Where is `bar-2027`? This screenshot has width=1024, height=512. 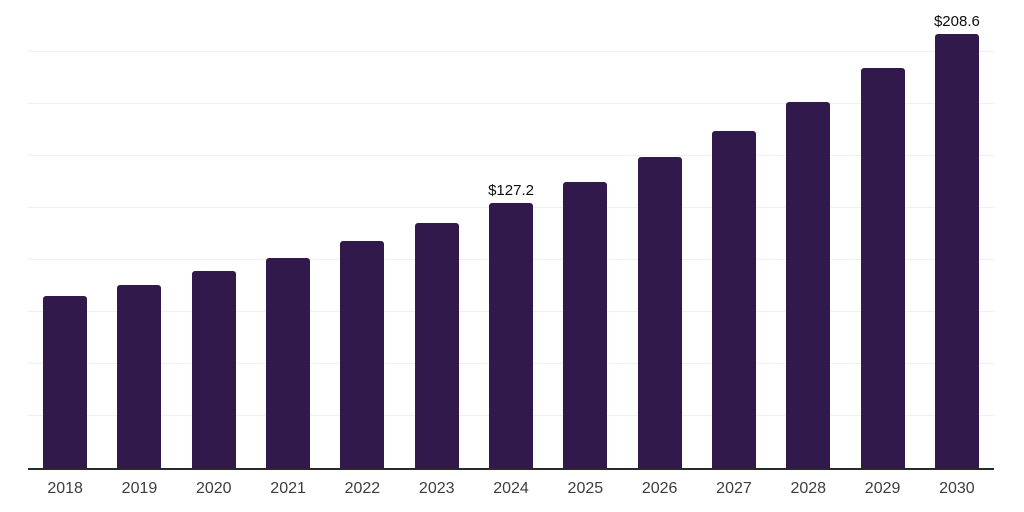
bar-2027 is located at coordinates (733, 299).